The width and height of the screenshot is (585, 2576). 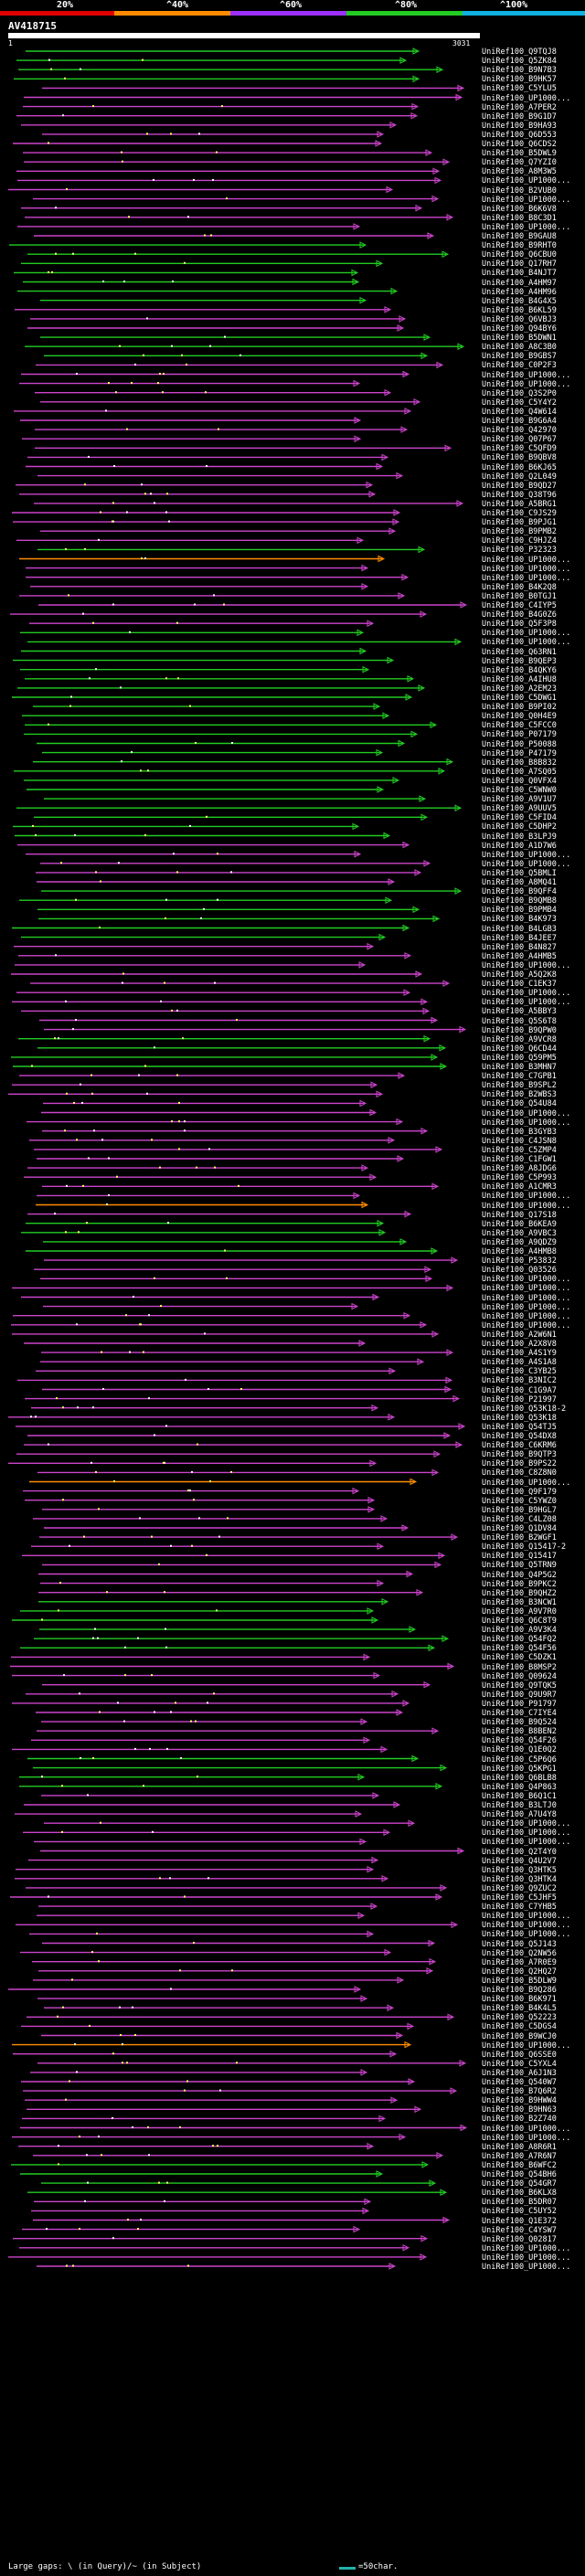 I want to click on hit-label: UniRef100_B9HK57, so click(x=519, y=80).